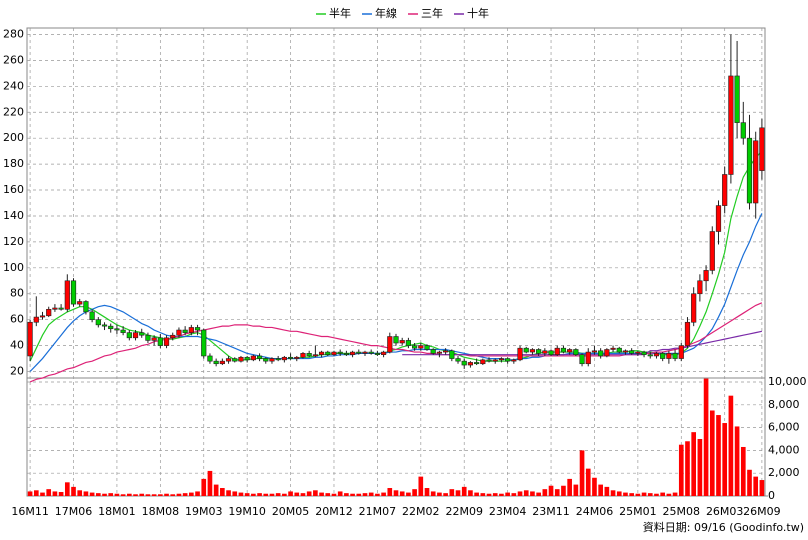 The height and width of the screenshot is (540, 808). What do you see at coordinates (386, 13) in the screenshot?
I see `legend-label: 年線` at bounding box center [386, 13].